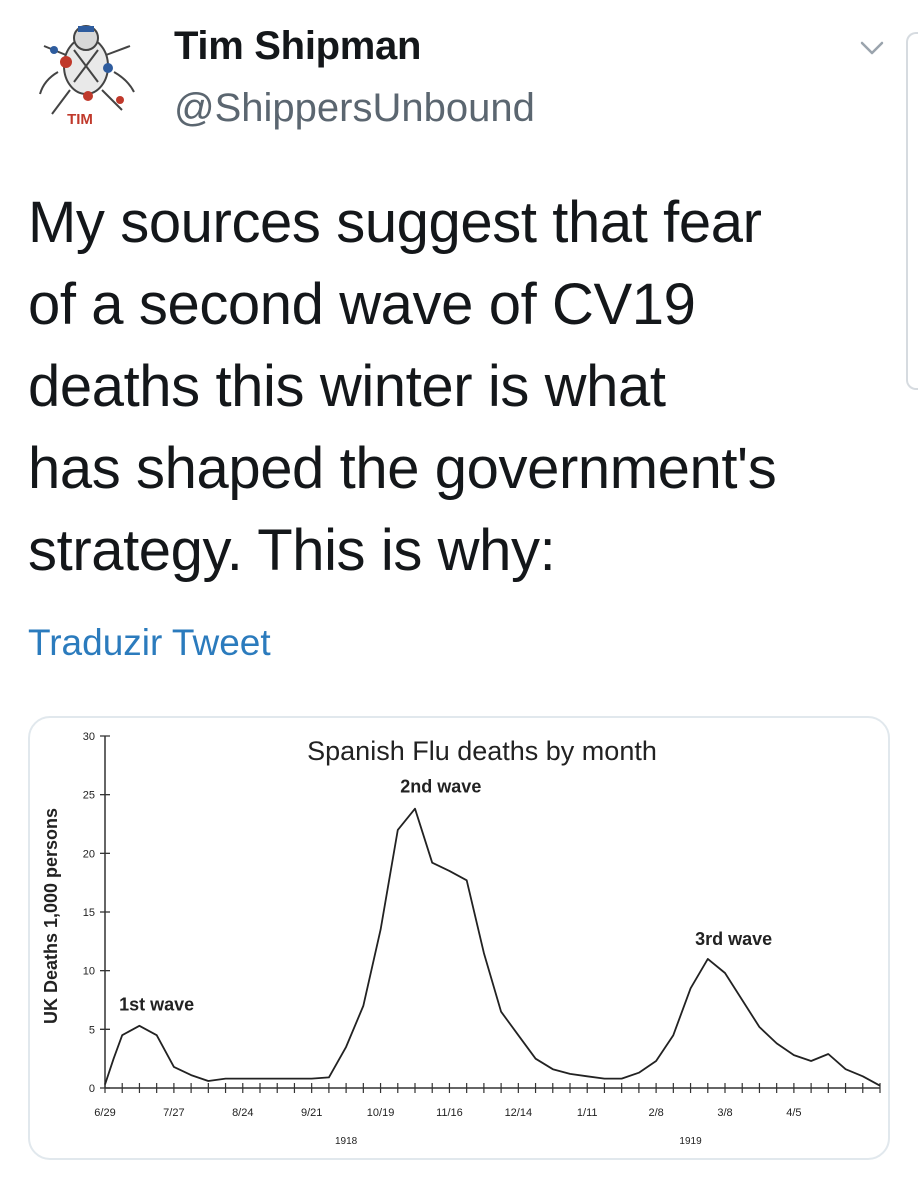  I want to click on y-tick-label: 10, so click(89, 972).